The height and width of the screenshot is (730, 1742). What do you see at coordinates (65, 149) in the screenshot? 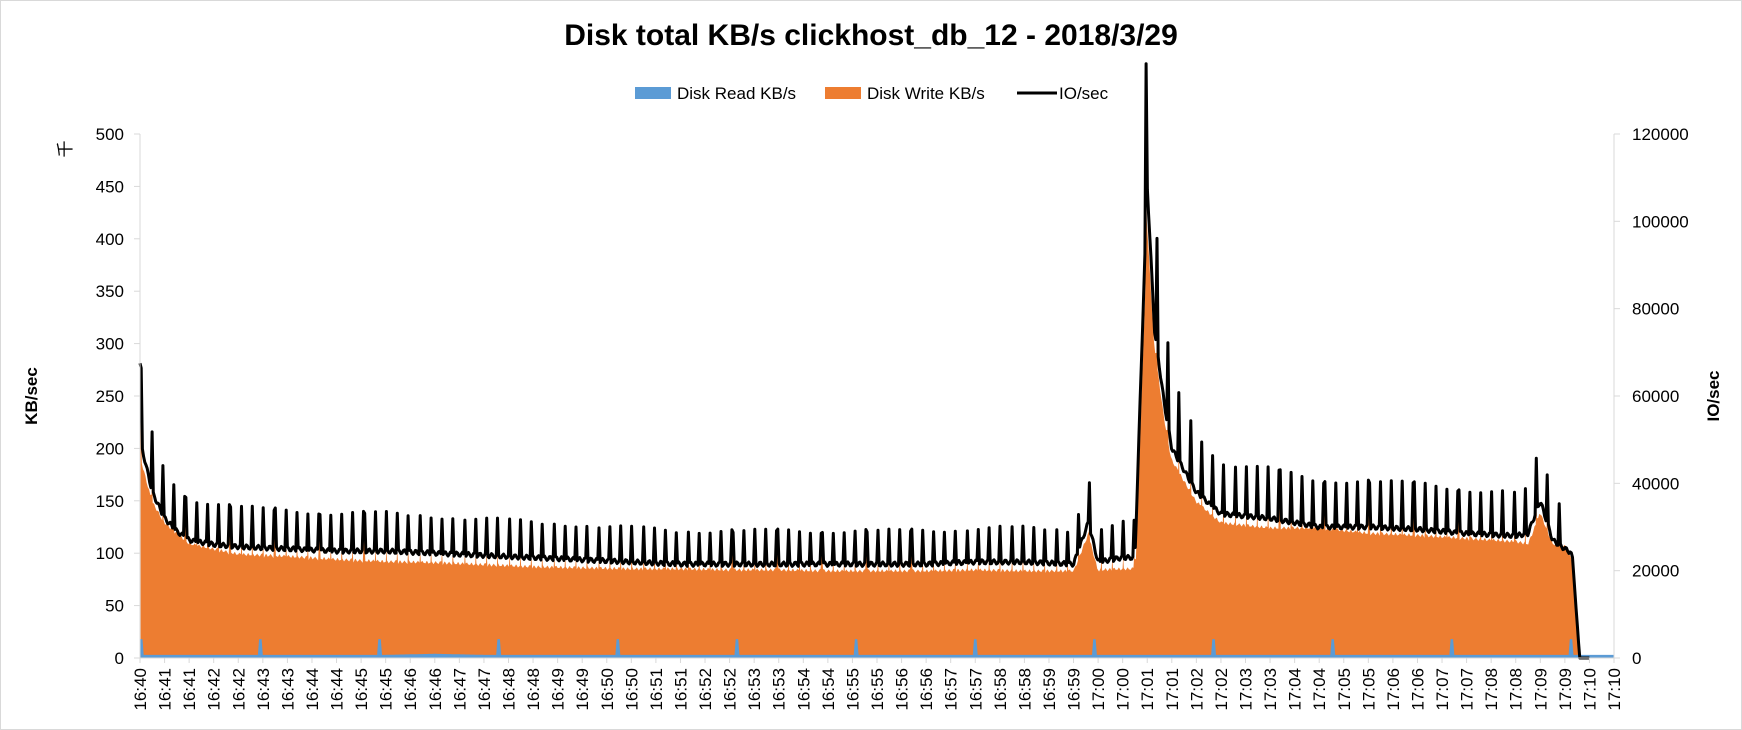
I see `y-axis-unit-label: 千` at bounding box center [65, 149].